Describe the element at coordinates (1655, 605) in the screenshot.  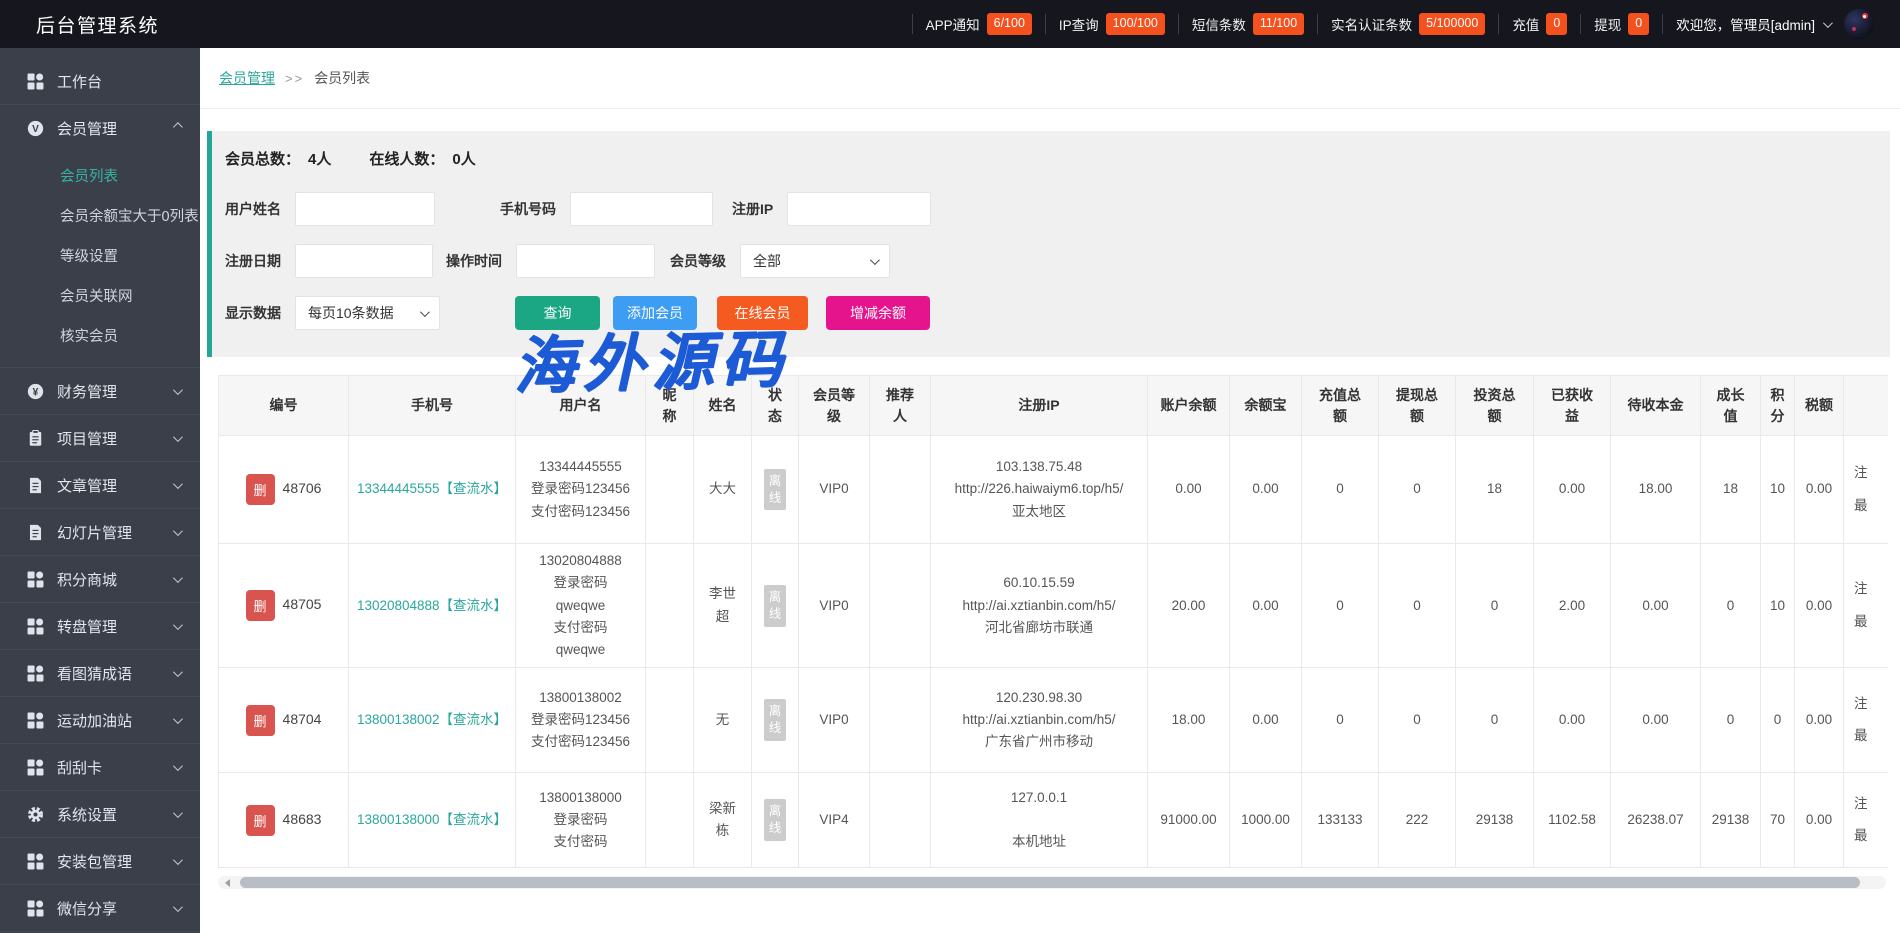
I see `cell-pending: 0.00` at that location.